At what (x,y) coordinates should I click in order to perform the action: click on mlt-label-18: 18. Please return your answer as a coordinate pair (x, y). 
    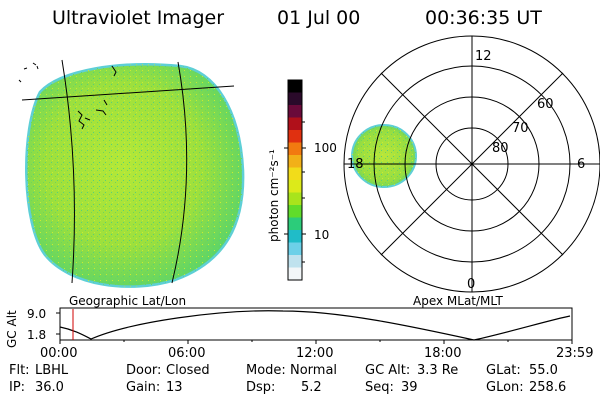
    Looking at the image, I should click on (355, 164).